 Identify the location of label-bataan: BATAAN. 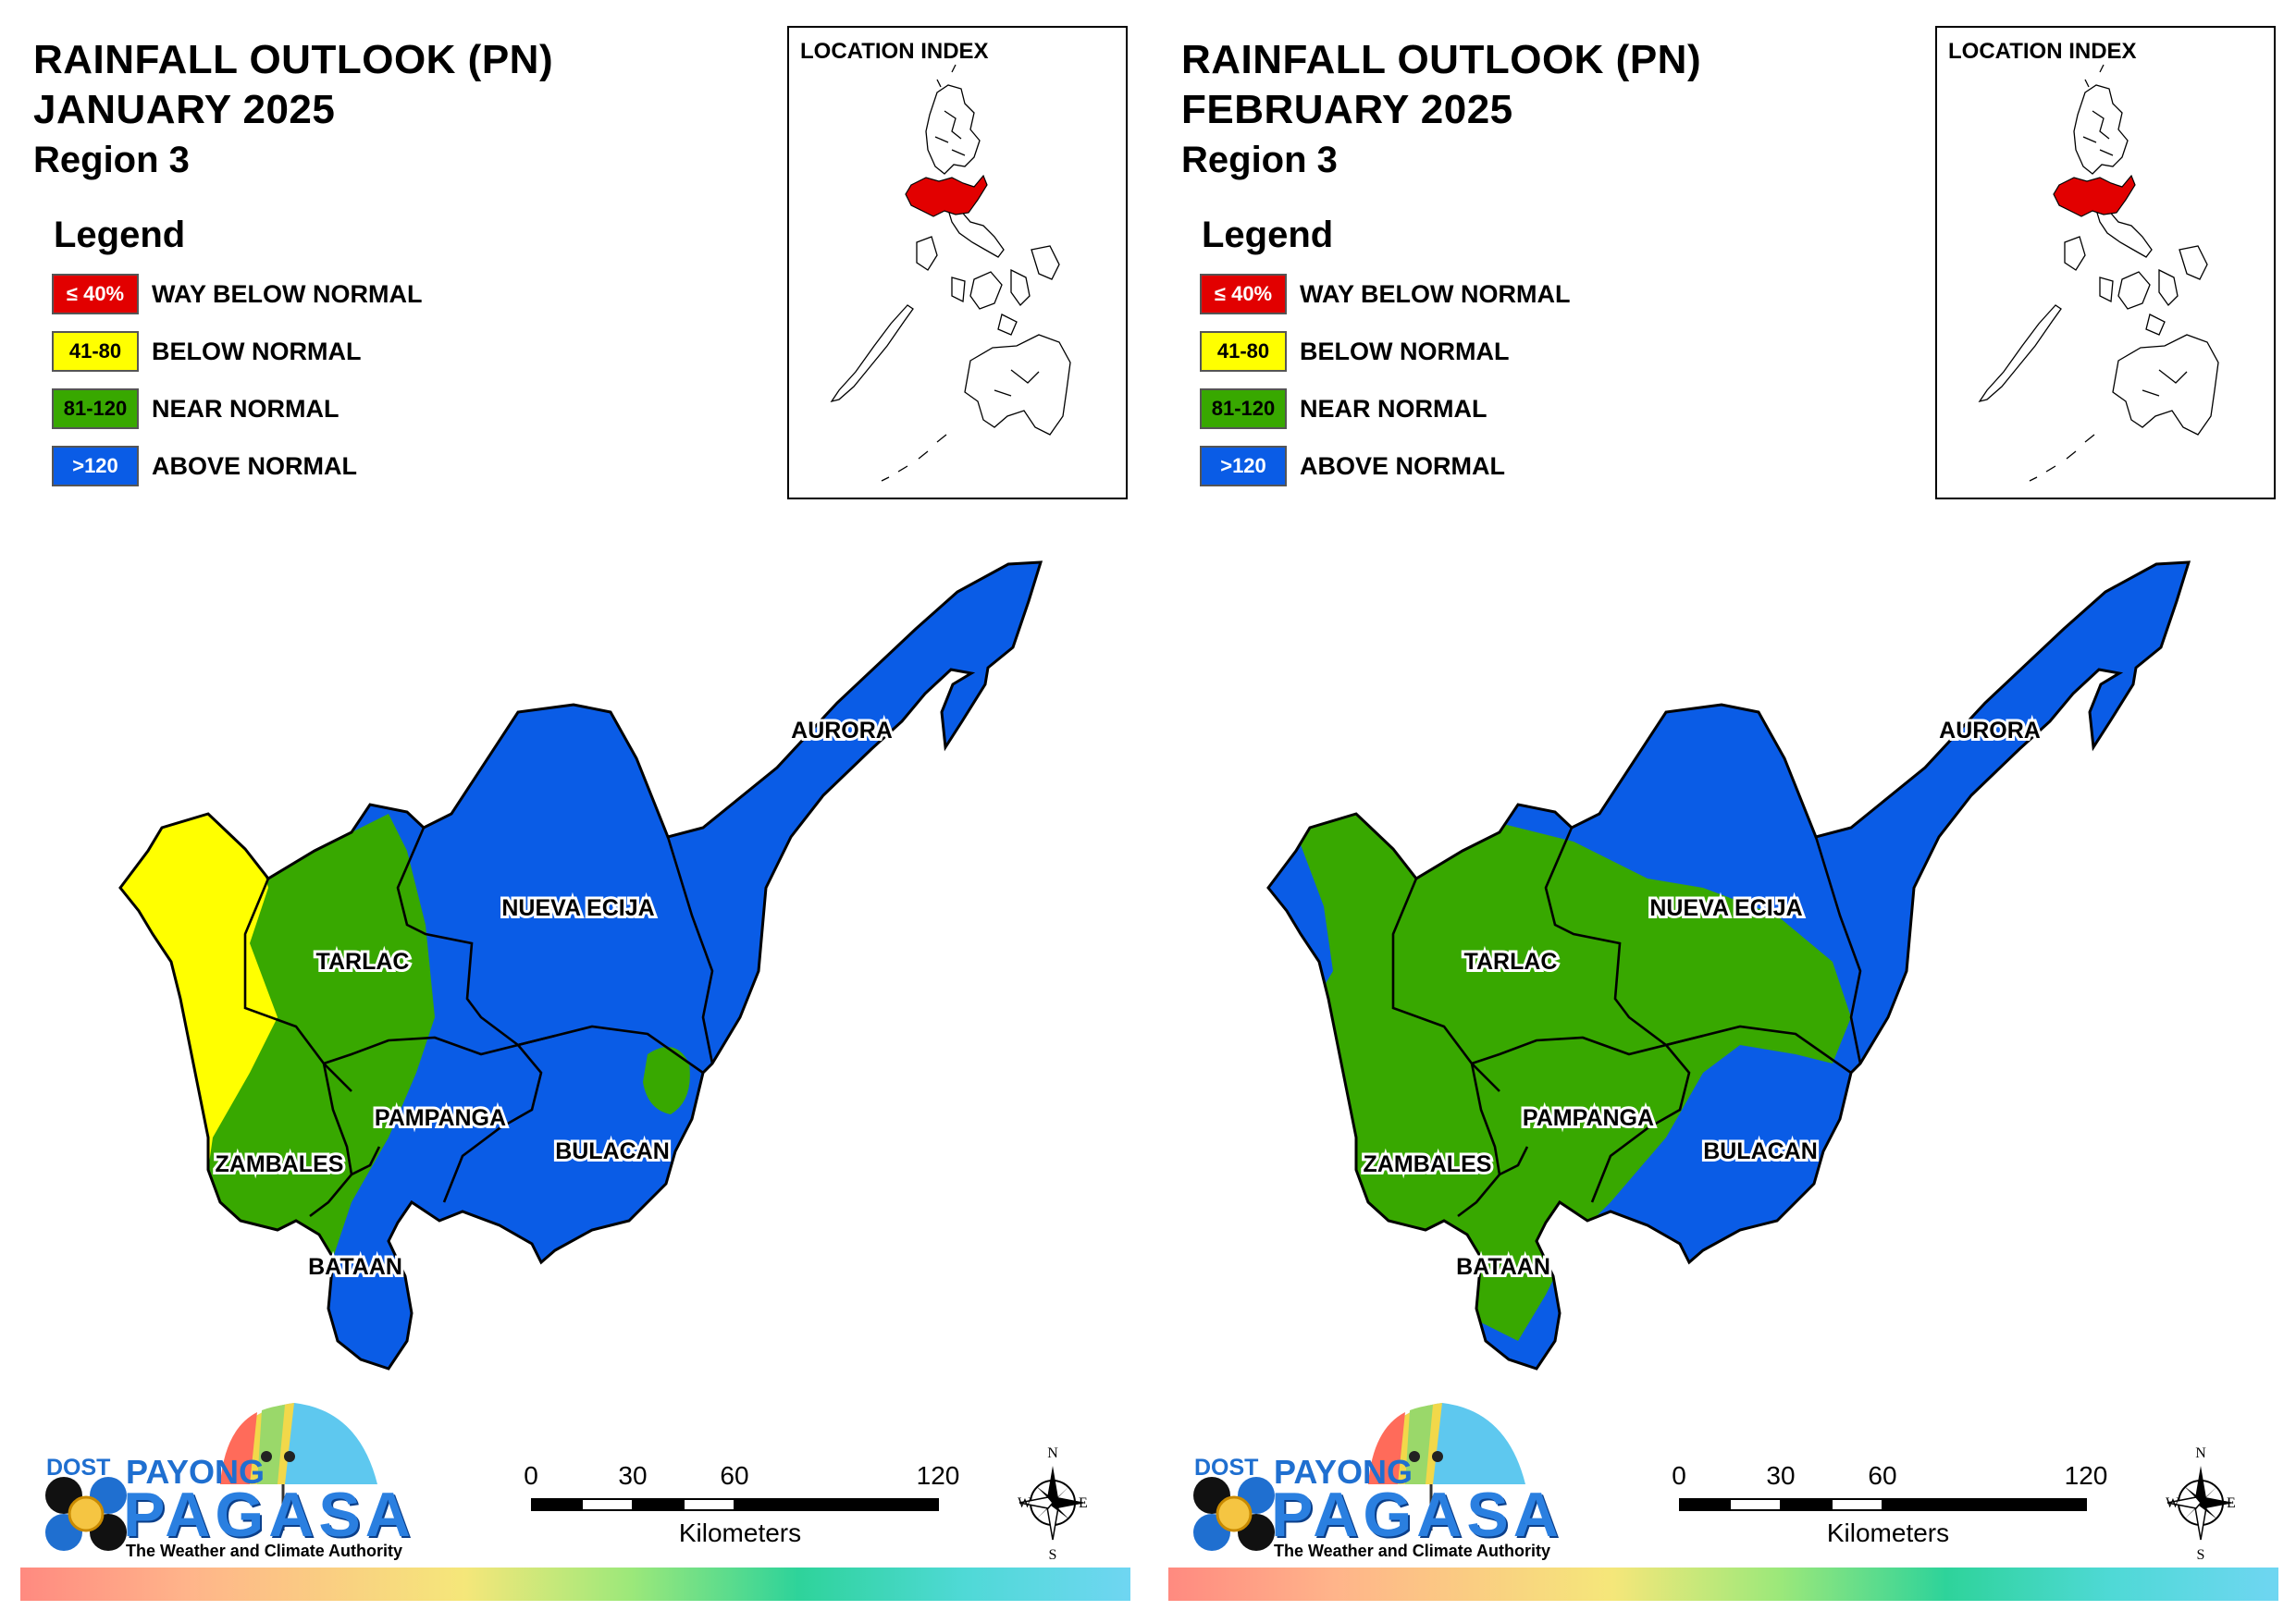
(355, 1267).